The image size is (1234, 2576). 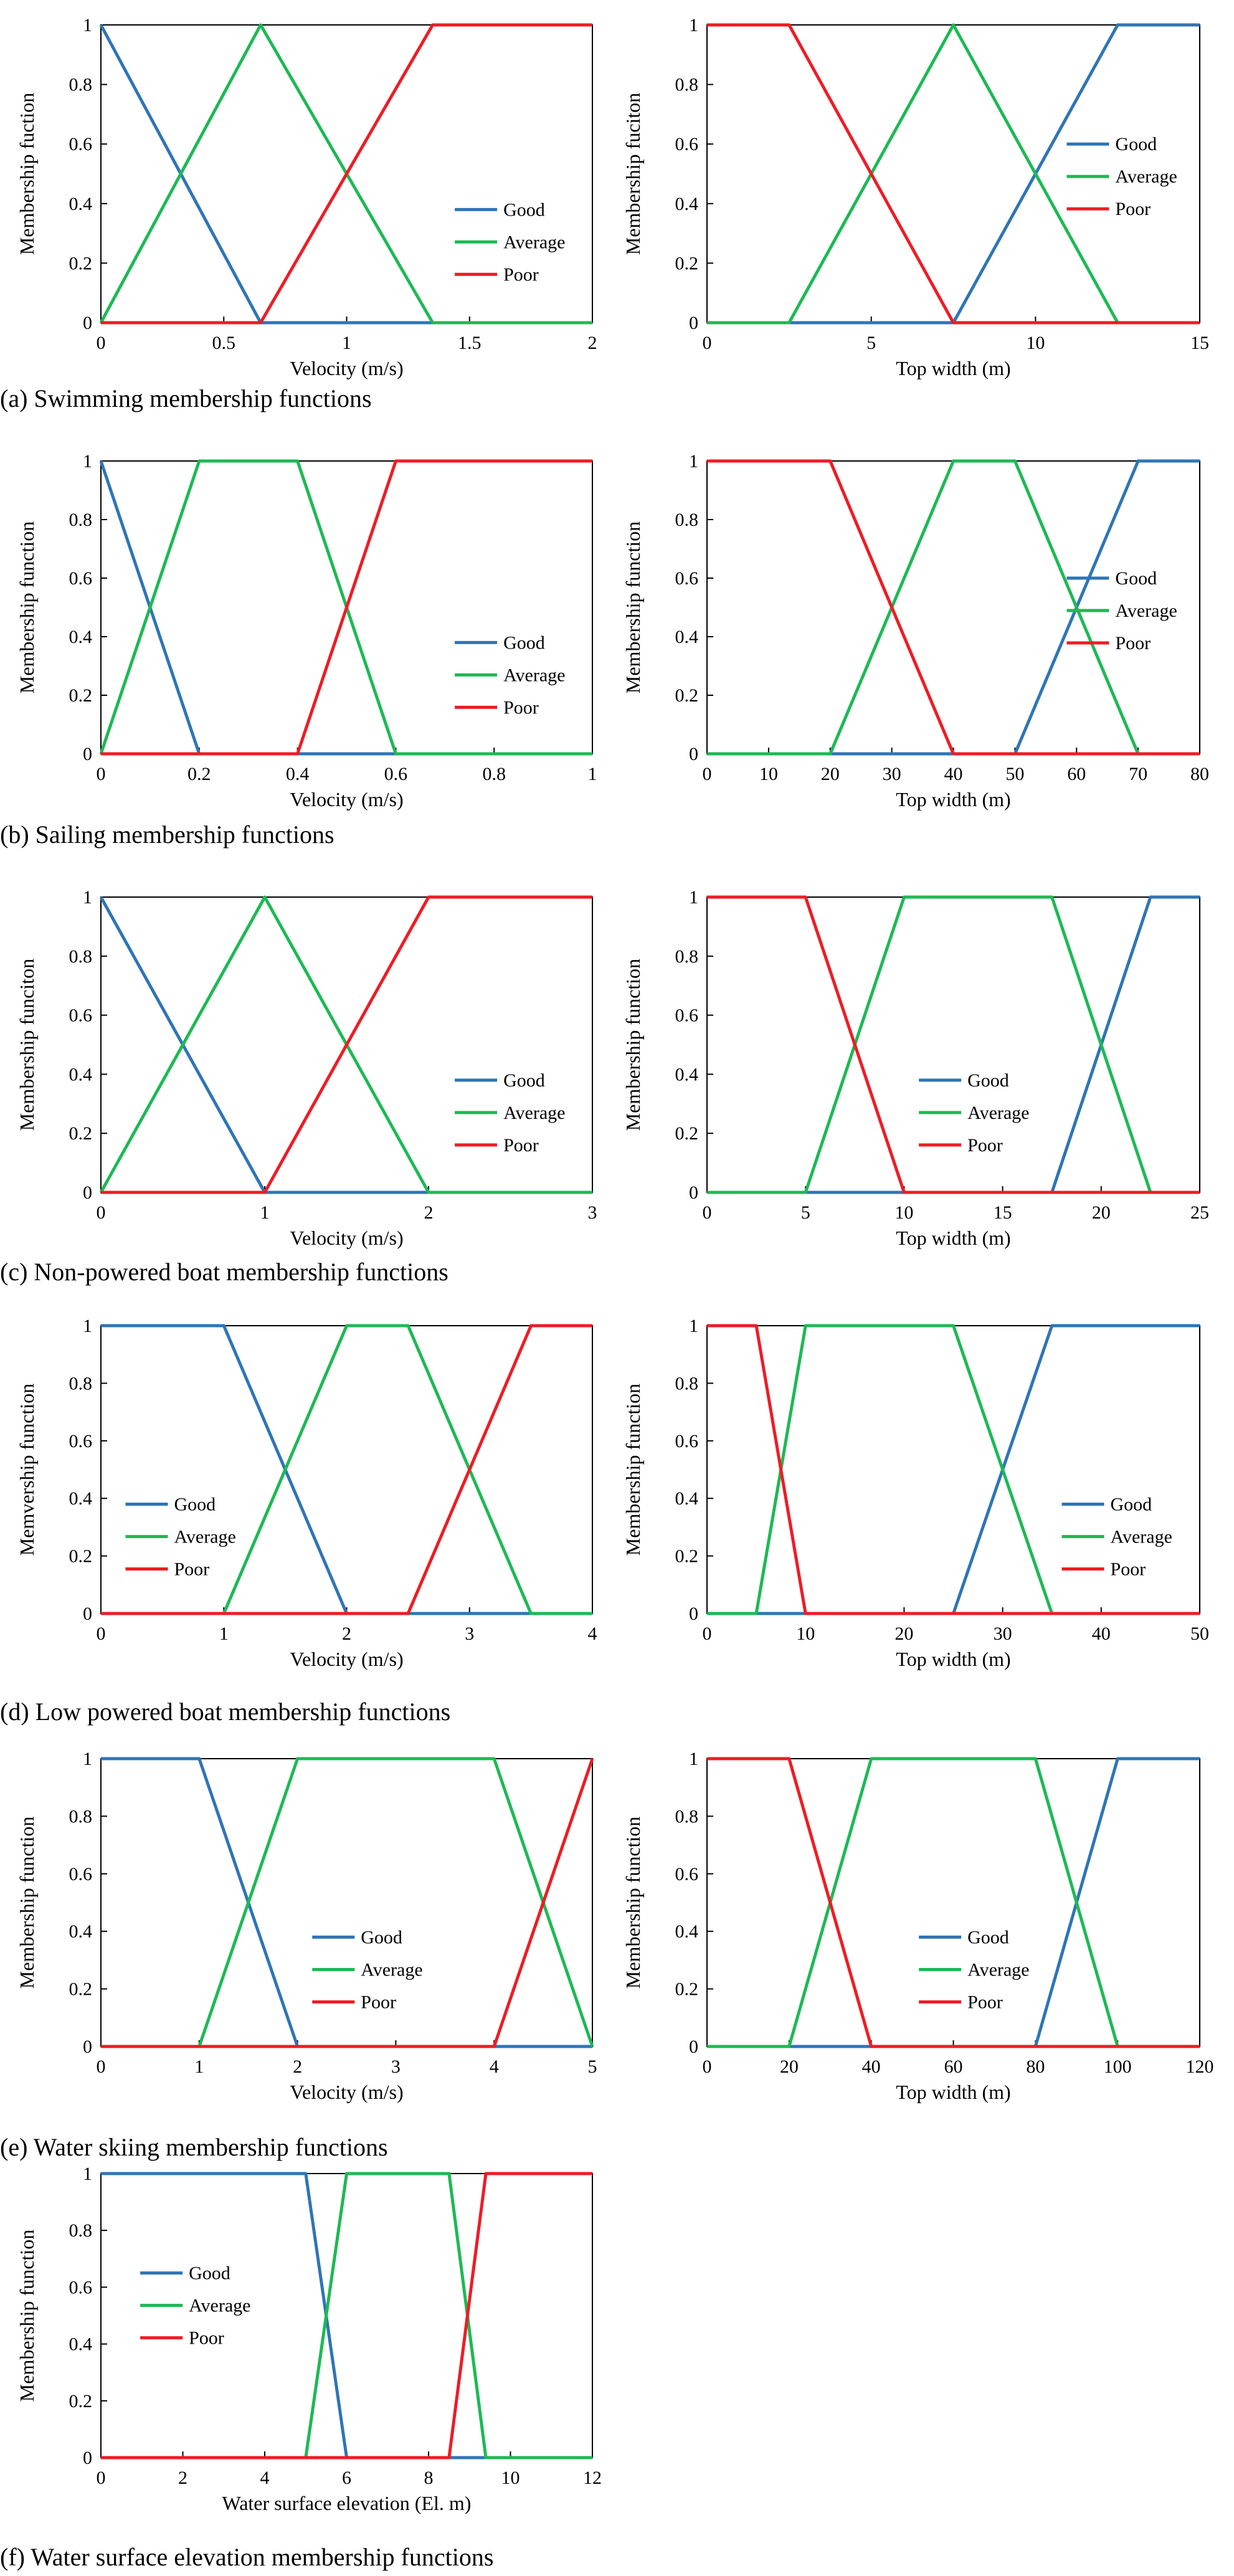 What do you see at coordinates (346, 2478) in the screenshot?
I see `x-tick-label: 6` at bounding box center [346, 2478].